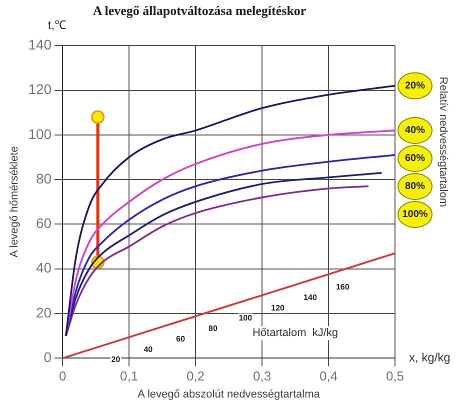 The width and height of the screenshot is (473, 403). Describe the element at coordinates (129, 376) in the screenshot. I see `x-tick-label: 0,1` at that location.